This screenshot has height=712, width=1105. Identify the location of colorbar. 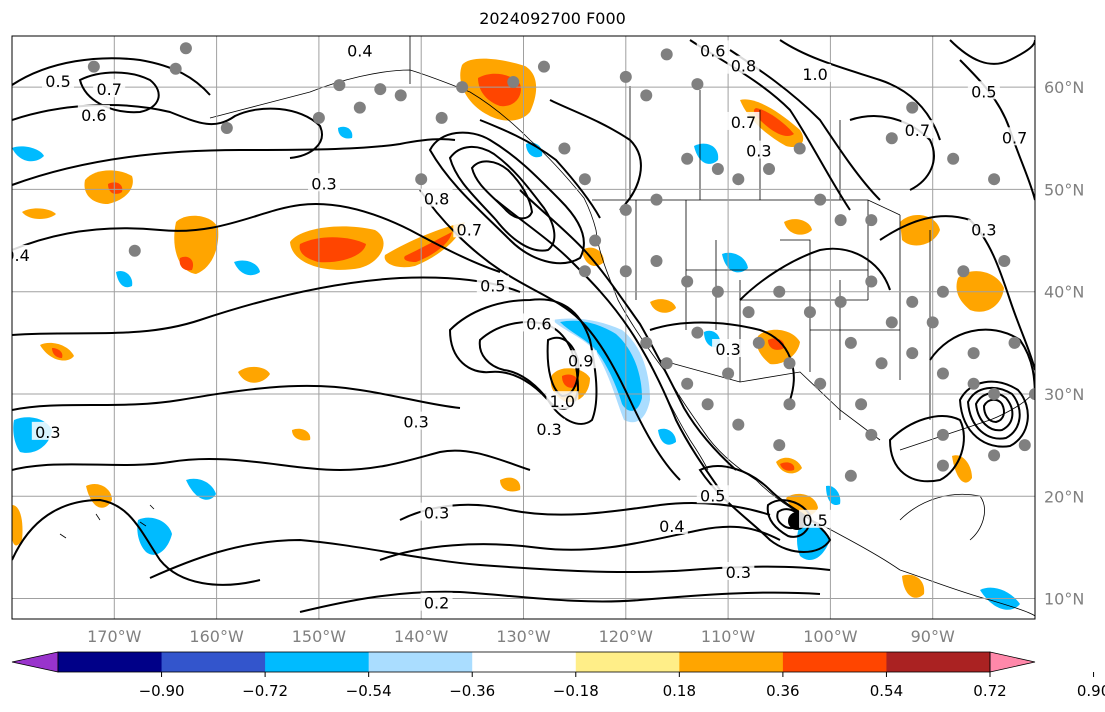
(523, 662).